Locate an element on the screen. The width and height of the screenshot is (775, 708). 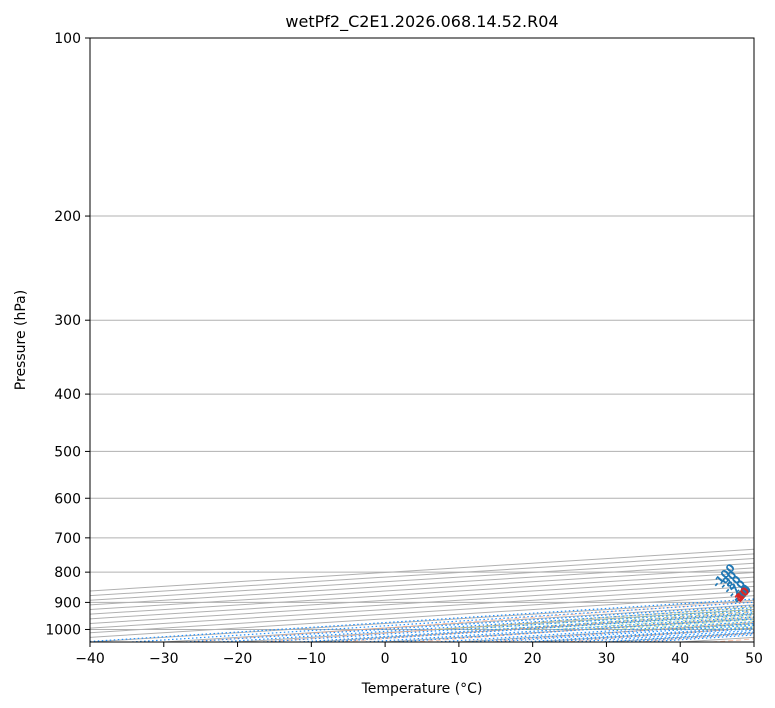
x-tick-label: −10 is located at coordinates (312, 659).